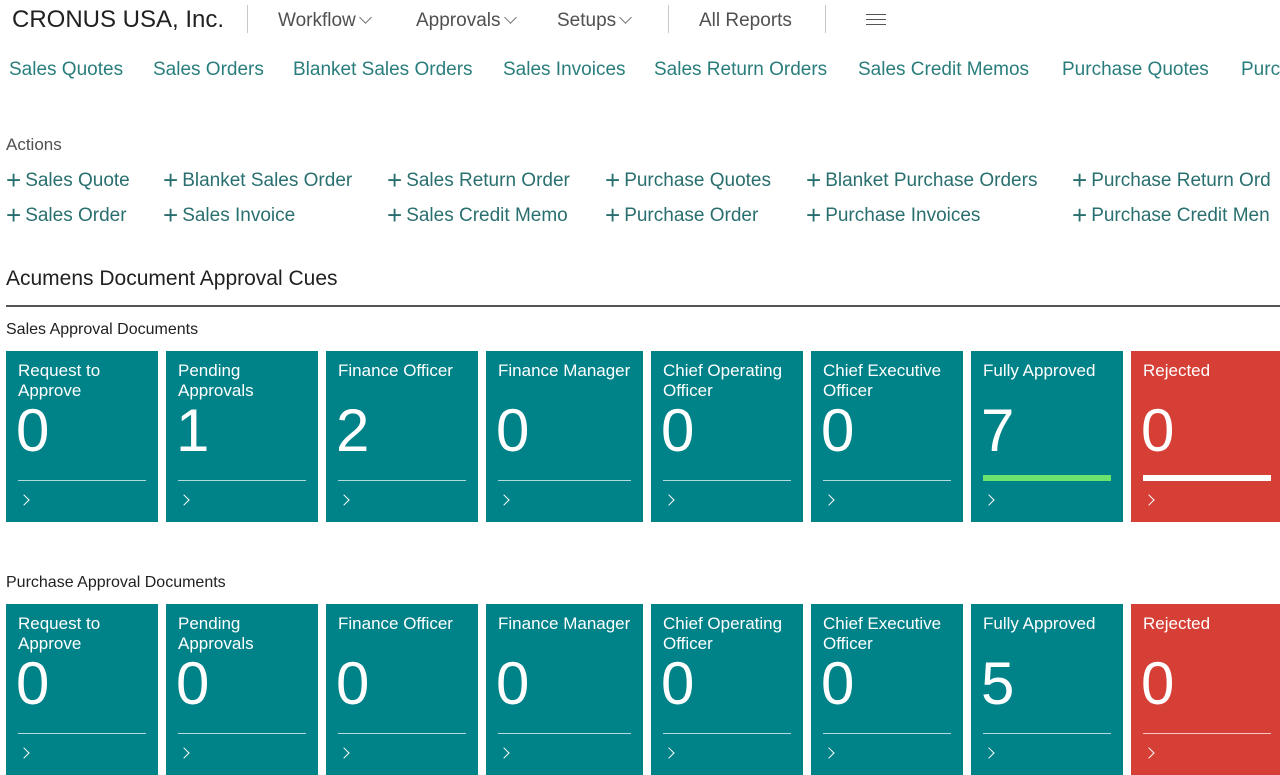  I want to click on cue-tile: Finance Officer 0, so click(402, 689).